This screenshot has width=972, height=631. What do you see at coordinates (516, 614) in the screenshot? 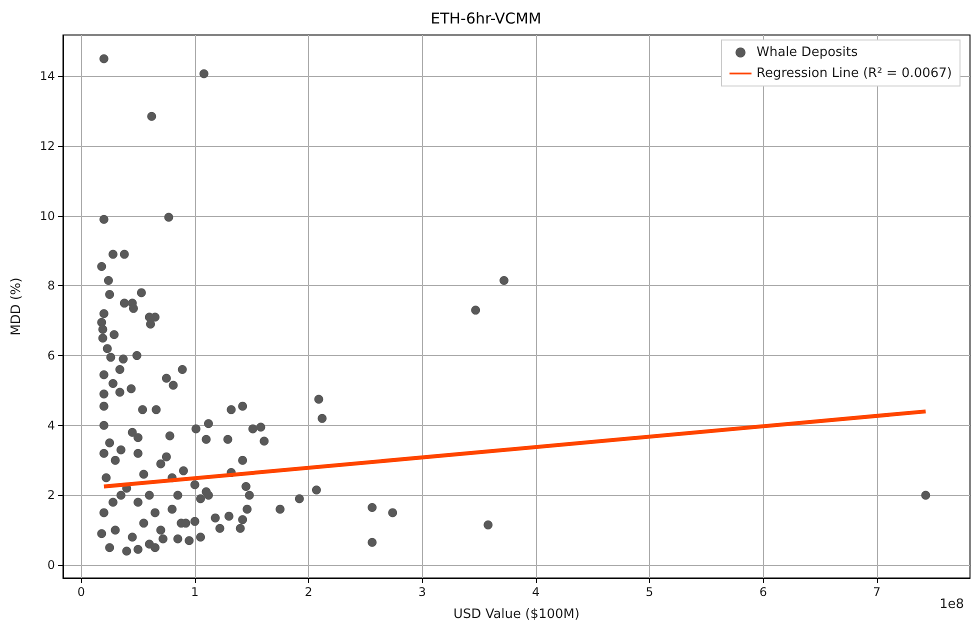
I see `x-axis-title: USD Value ($100M)` at bounding box center [516, 614].